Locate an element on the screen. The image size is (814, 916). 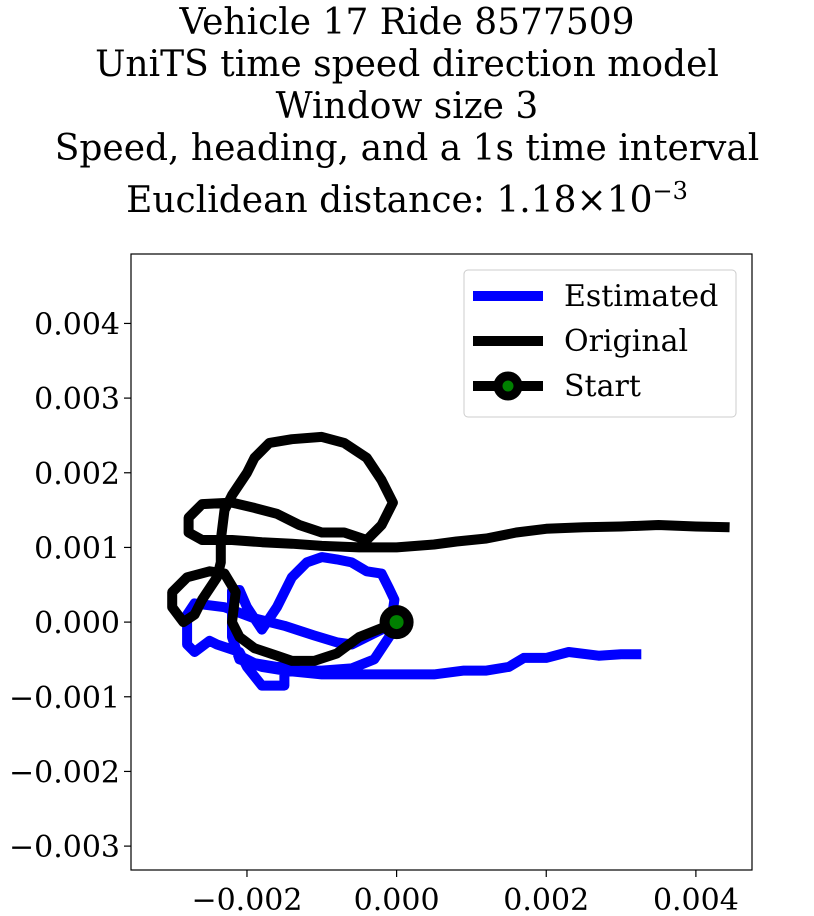
x-tick-label: 0.004 is located at coordinates (696, 899).